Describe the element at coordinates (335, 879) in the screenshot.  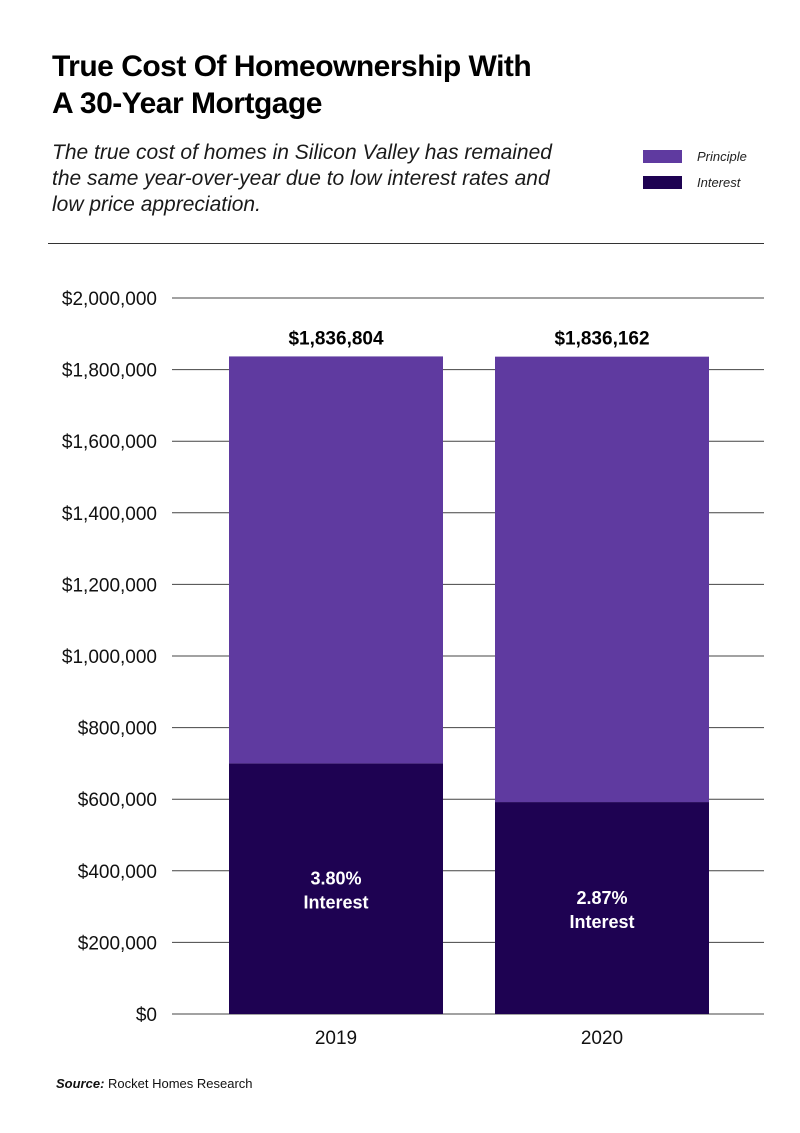
I see `bar-annotation-rate: 3.80%` at that location.